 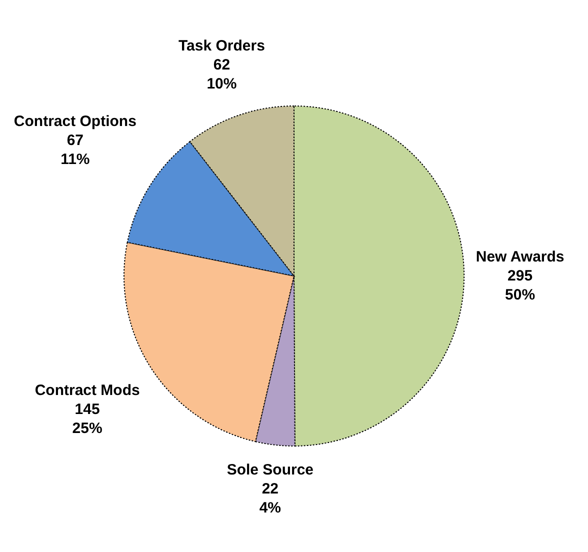 What do you see at coordinates (221, 46) in the screenshot?
I see `slice-label: Task Orders` at bounding box center [221, 46].